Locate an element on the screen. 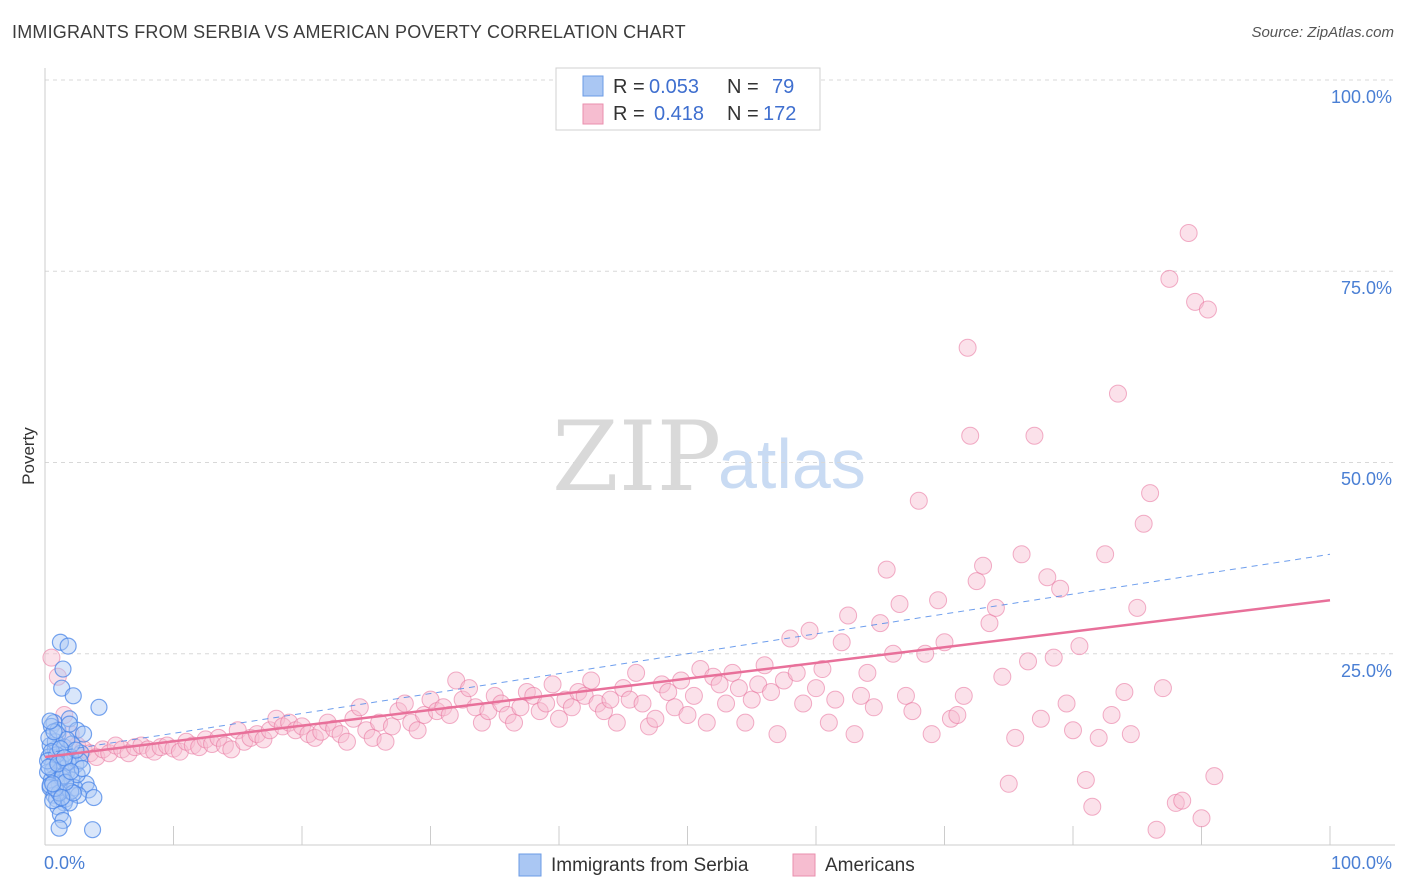  watermark: ZIP atlas is located at coordinates (709, 457).